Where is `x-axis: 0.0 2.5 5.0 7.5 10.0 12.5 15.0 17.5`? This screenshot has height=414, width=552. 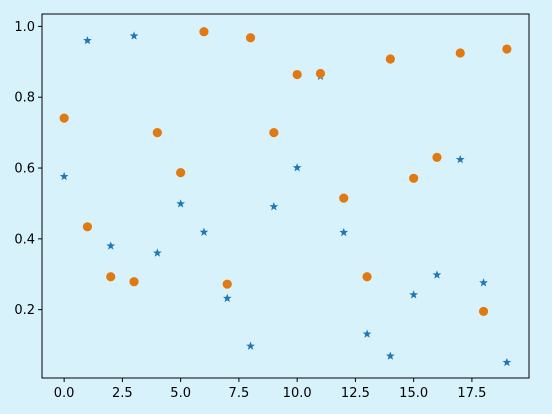 x-axis: 0.0 2.5 5.0 7.5 10.0 12.5 15.0 17.5 is located at coordinates (270, 389).